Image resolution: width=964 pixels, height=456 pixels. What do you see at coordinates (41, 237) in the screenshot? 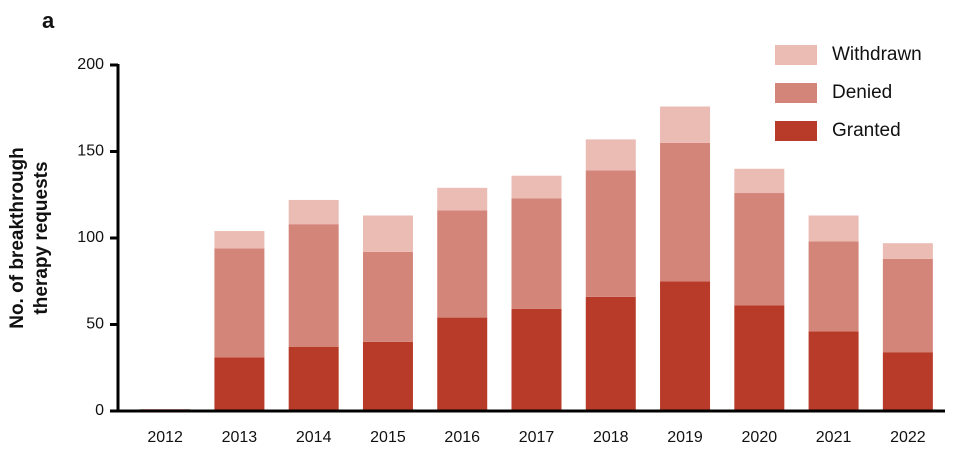
I see `y-axis-label-line: therapy requests` at bounding box center [41, 237].